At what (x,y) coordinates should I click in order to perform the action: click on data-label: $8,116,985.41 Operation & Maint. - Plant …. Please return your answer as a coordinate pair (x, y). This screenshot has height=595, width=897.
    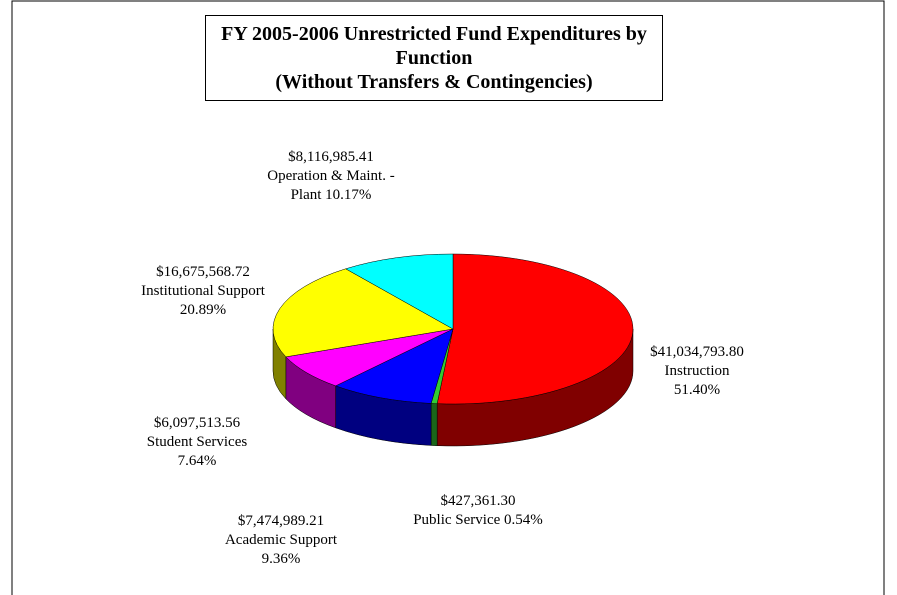
    Looking at the image, I should click on (331, 176).